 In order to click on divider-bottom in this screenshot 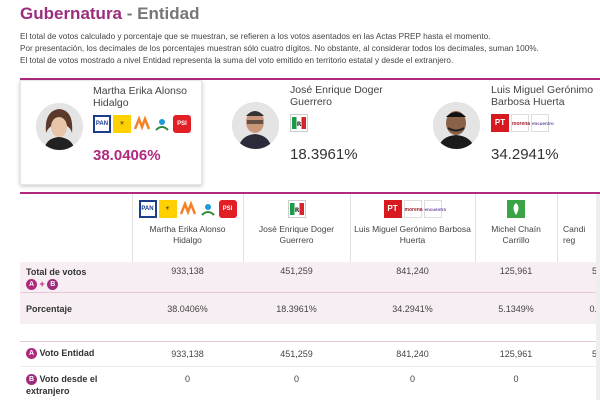, I will do `click(310, 193)`.